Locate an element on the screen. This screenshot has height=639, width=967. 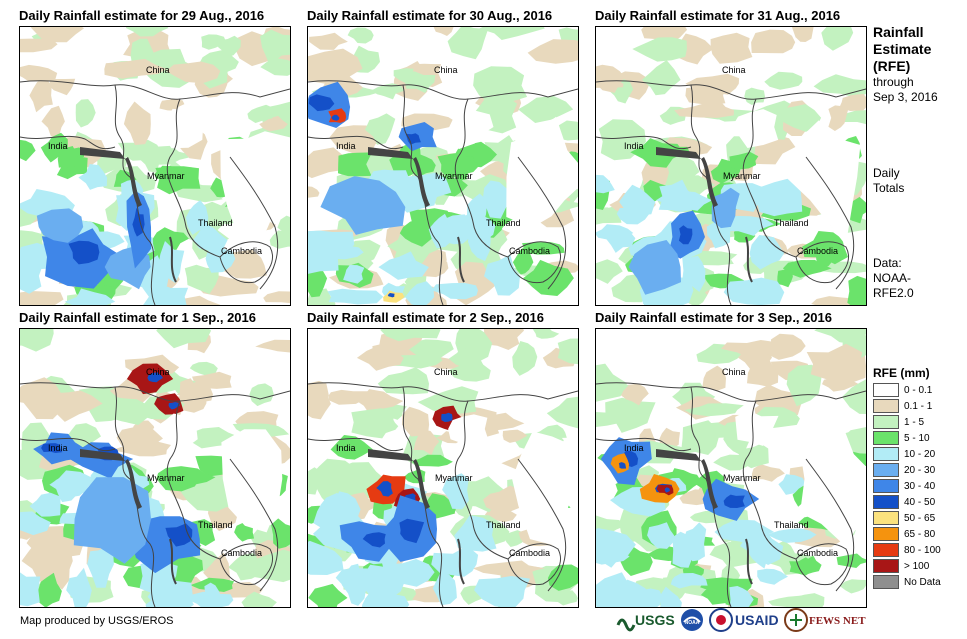
legend-item: 30 - 40 is located at coordinates (907, 486).